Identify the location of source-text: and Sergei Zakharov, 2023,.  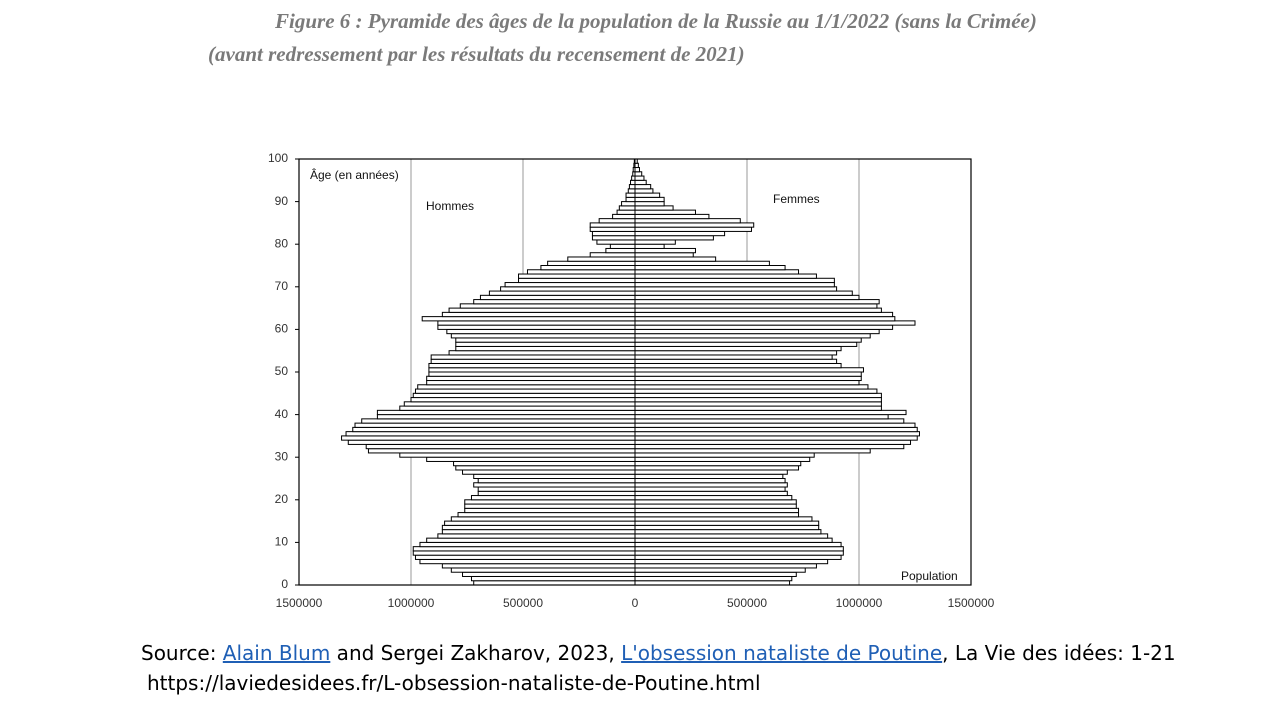
(476, 653).